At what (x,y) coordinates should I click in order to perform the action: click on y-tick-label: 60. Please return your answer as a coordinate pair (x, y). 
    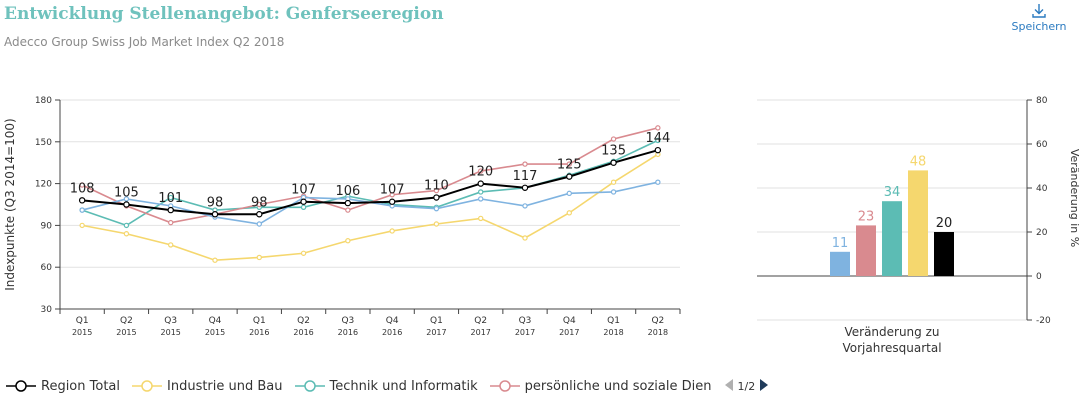
    Looking at the image, I should click on (47, 268).